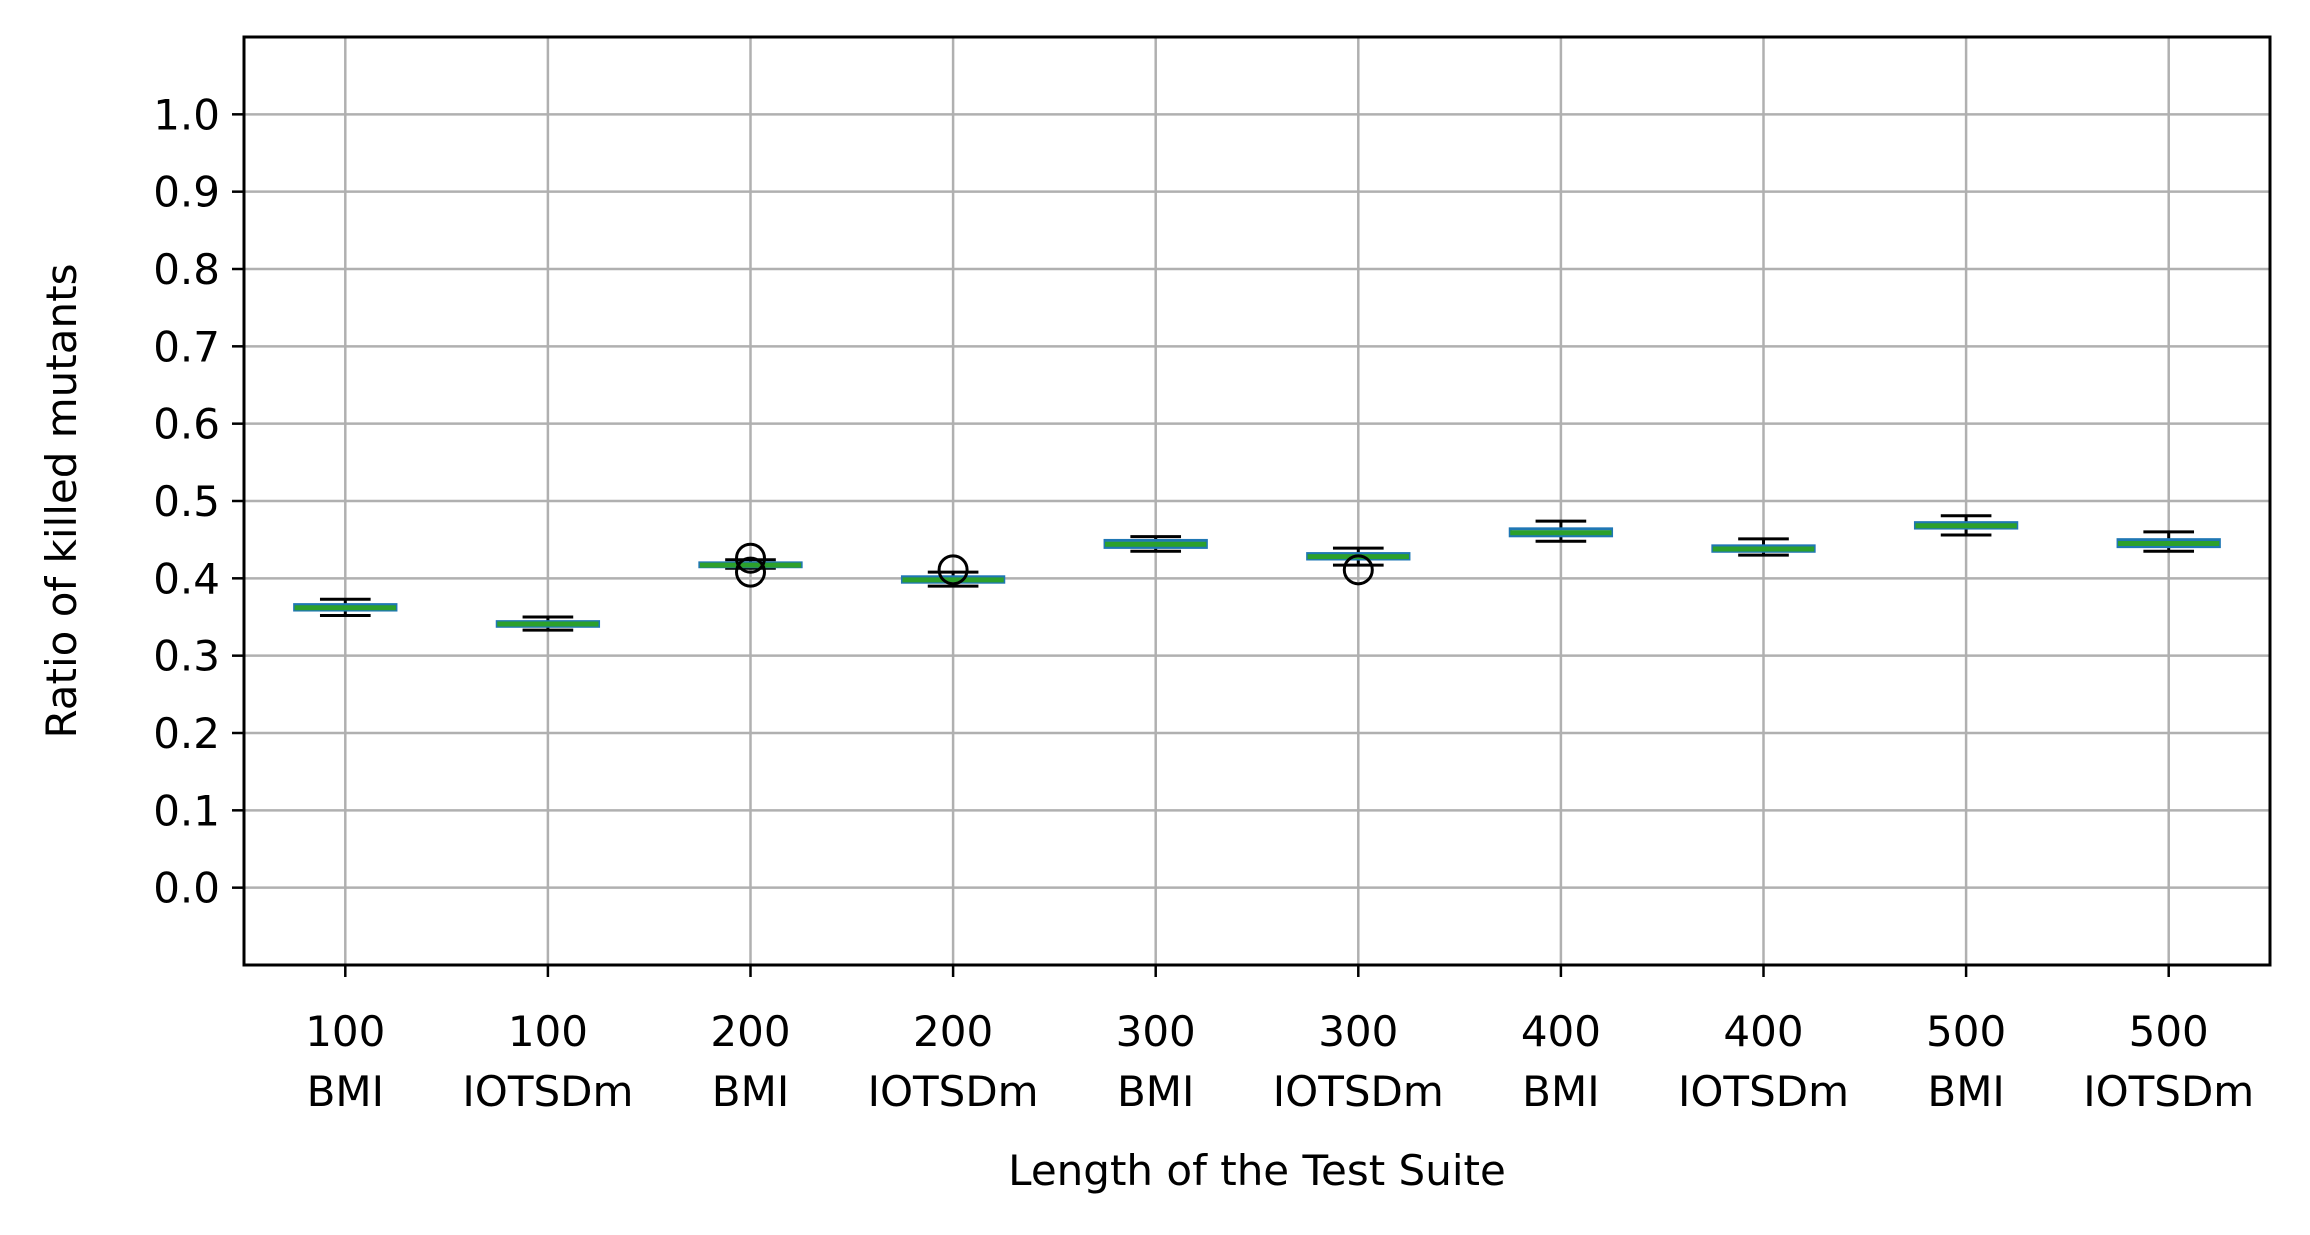 The height and width of the screenshot is (1235, 2310). What do you see at coordinates (186, 501) in the screenshot?
I see `y-tick-label: 0.5` at bounding box center [186, 501].